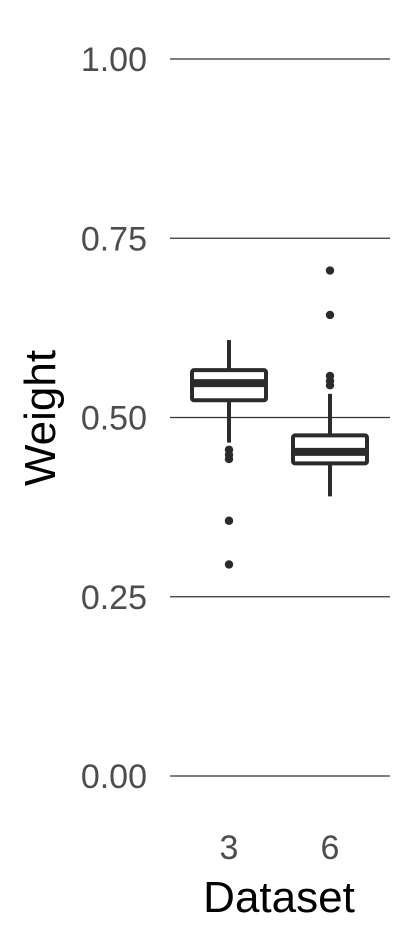 This screenshot has height=944, width=413. Describe the element at coordinates (330, 848) in the screenshot. I see `x-tick-label: 6` at that location.